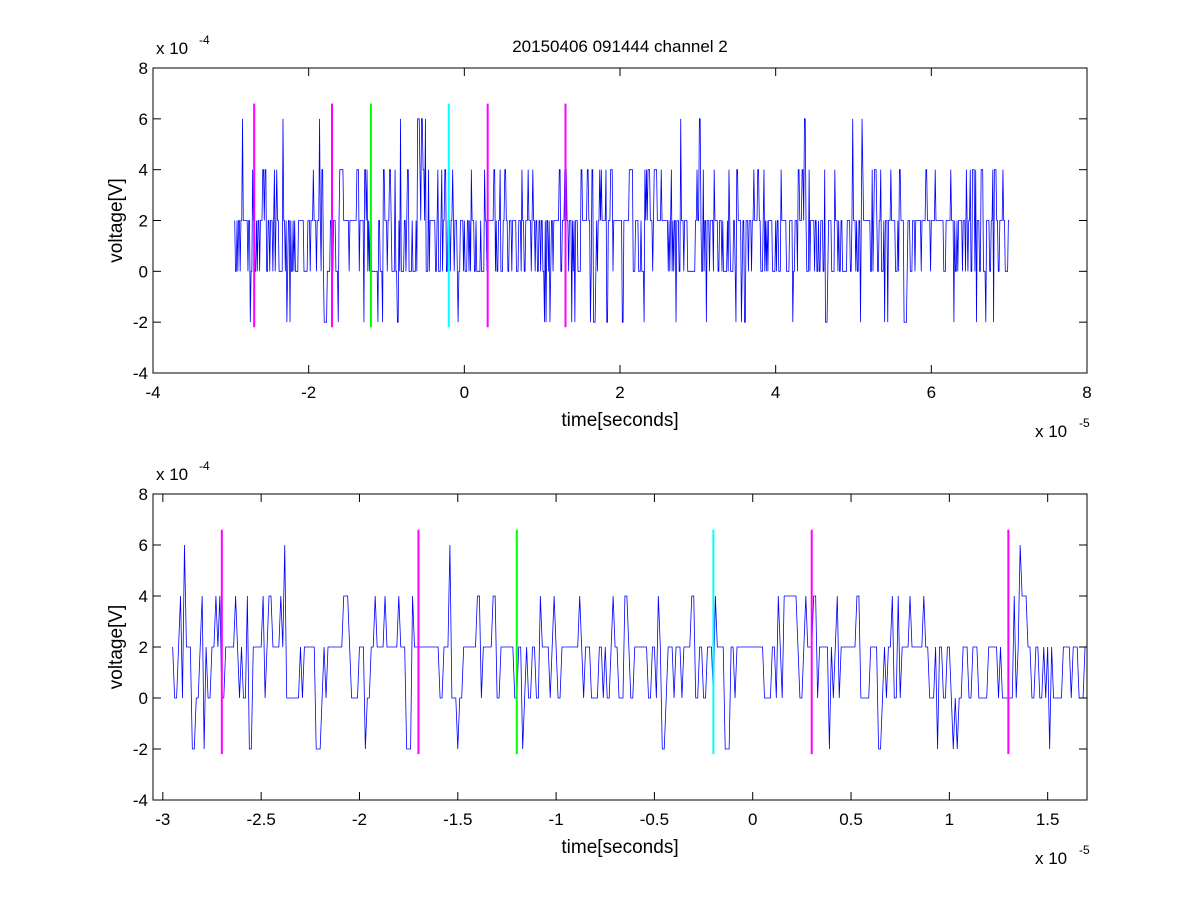  I want to click on x-tick-label: 0.5, so click(851, 819).